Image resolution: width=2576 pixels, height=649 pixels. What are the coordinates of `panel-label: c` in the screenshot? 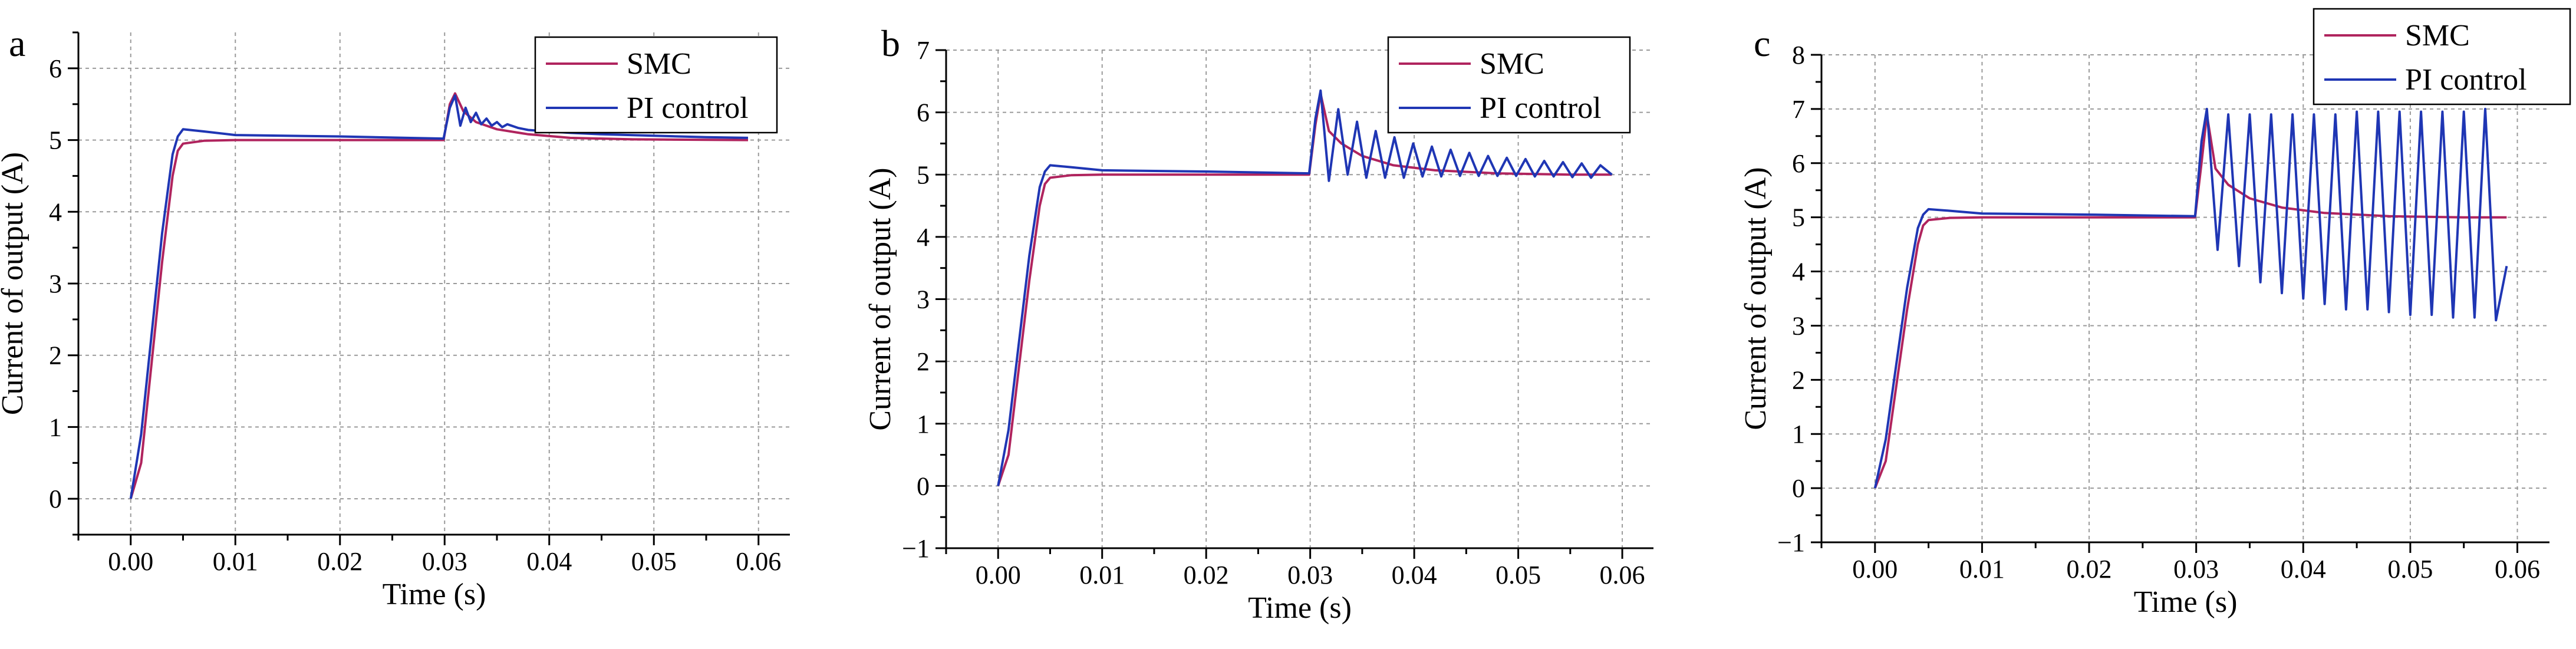 It's located at (1762, 43).